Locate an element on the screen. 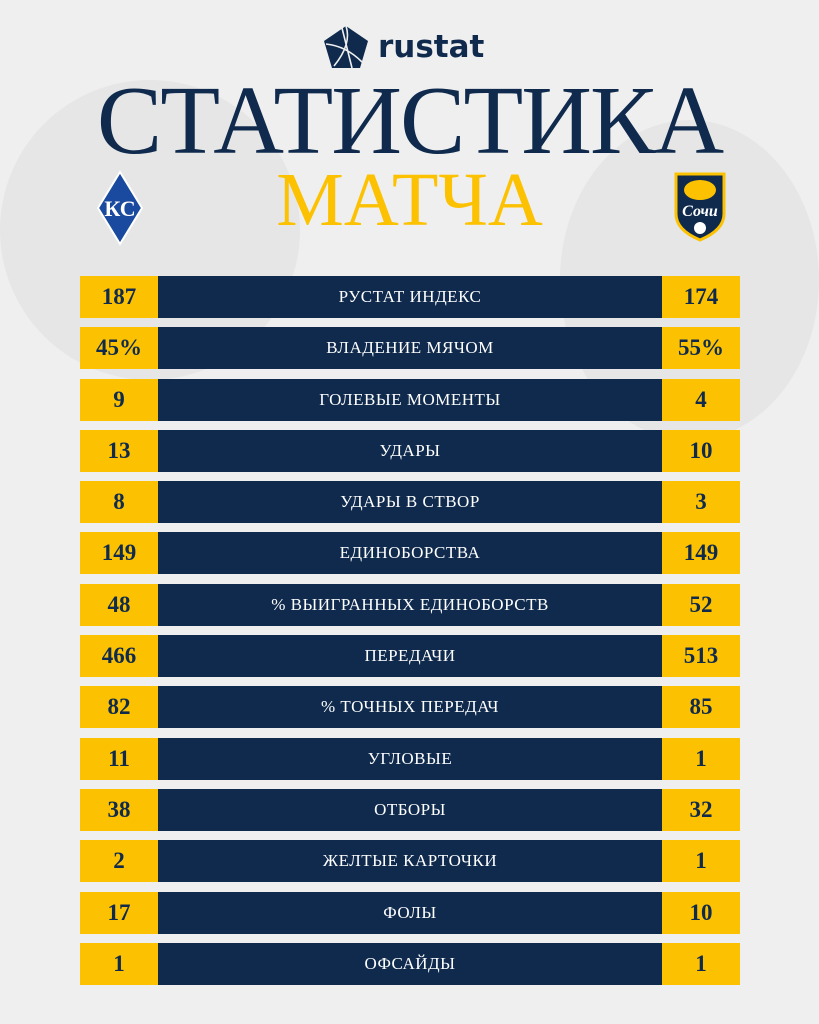 The width and height of the screenshot is (819, 1024). home-value: 48 is located at coordinates (119, 604).